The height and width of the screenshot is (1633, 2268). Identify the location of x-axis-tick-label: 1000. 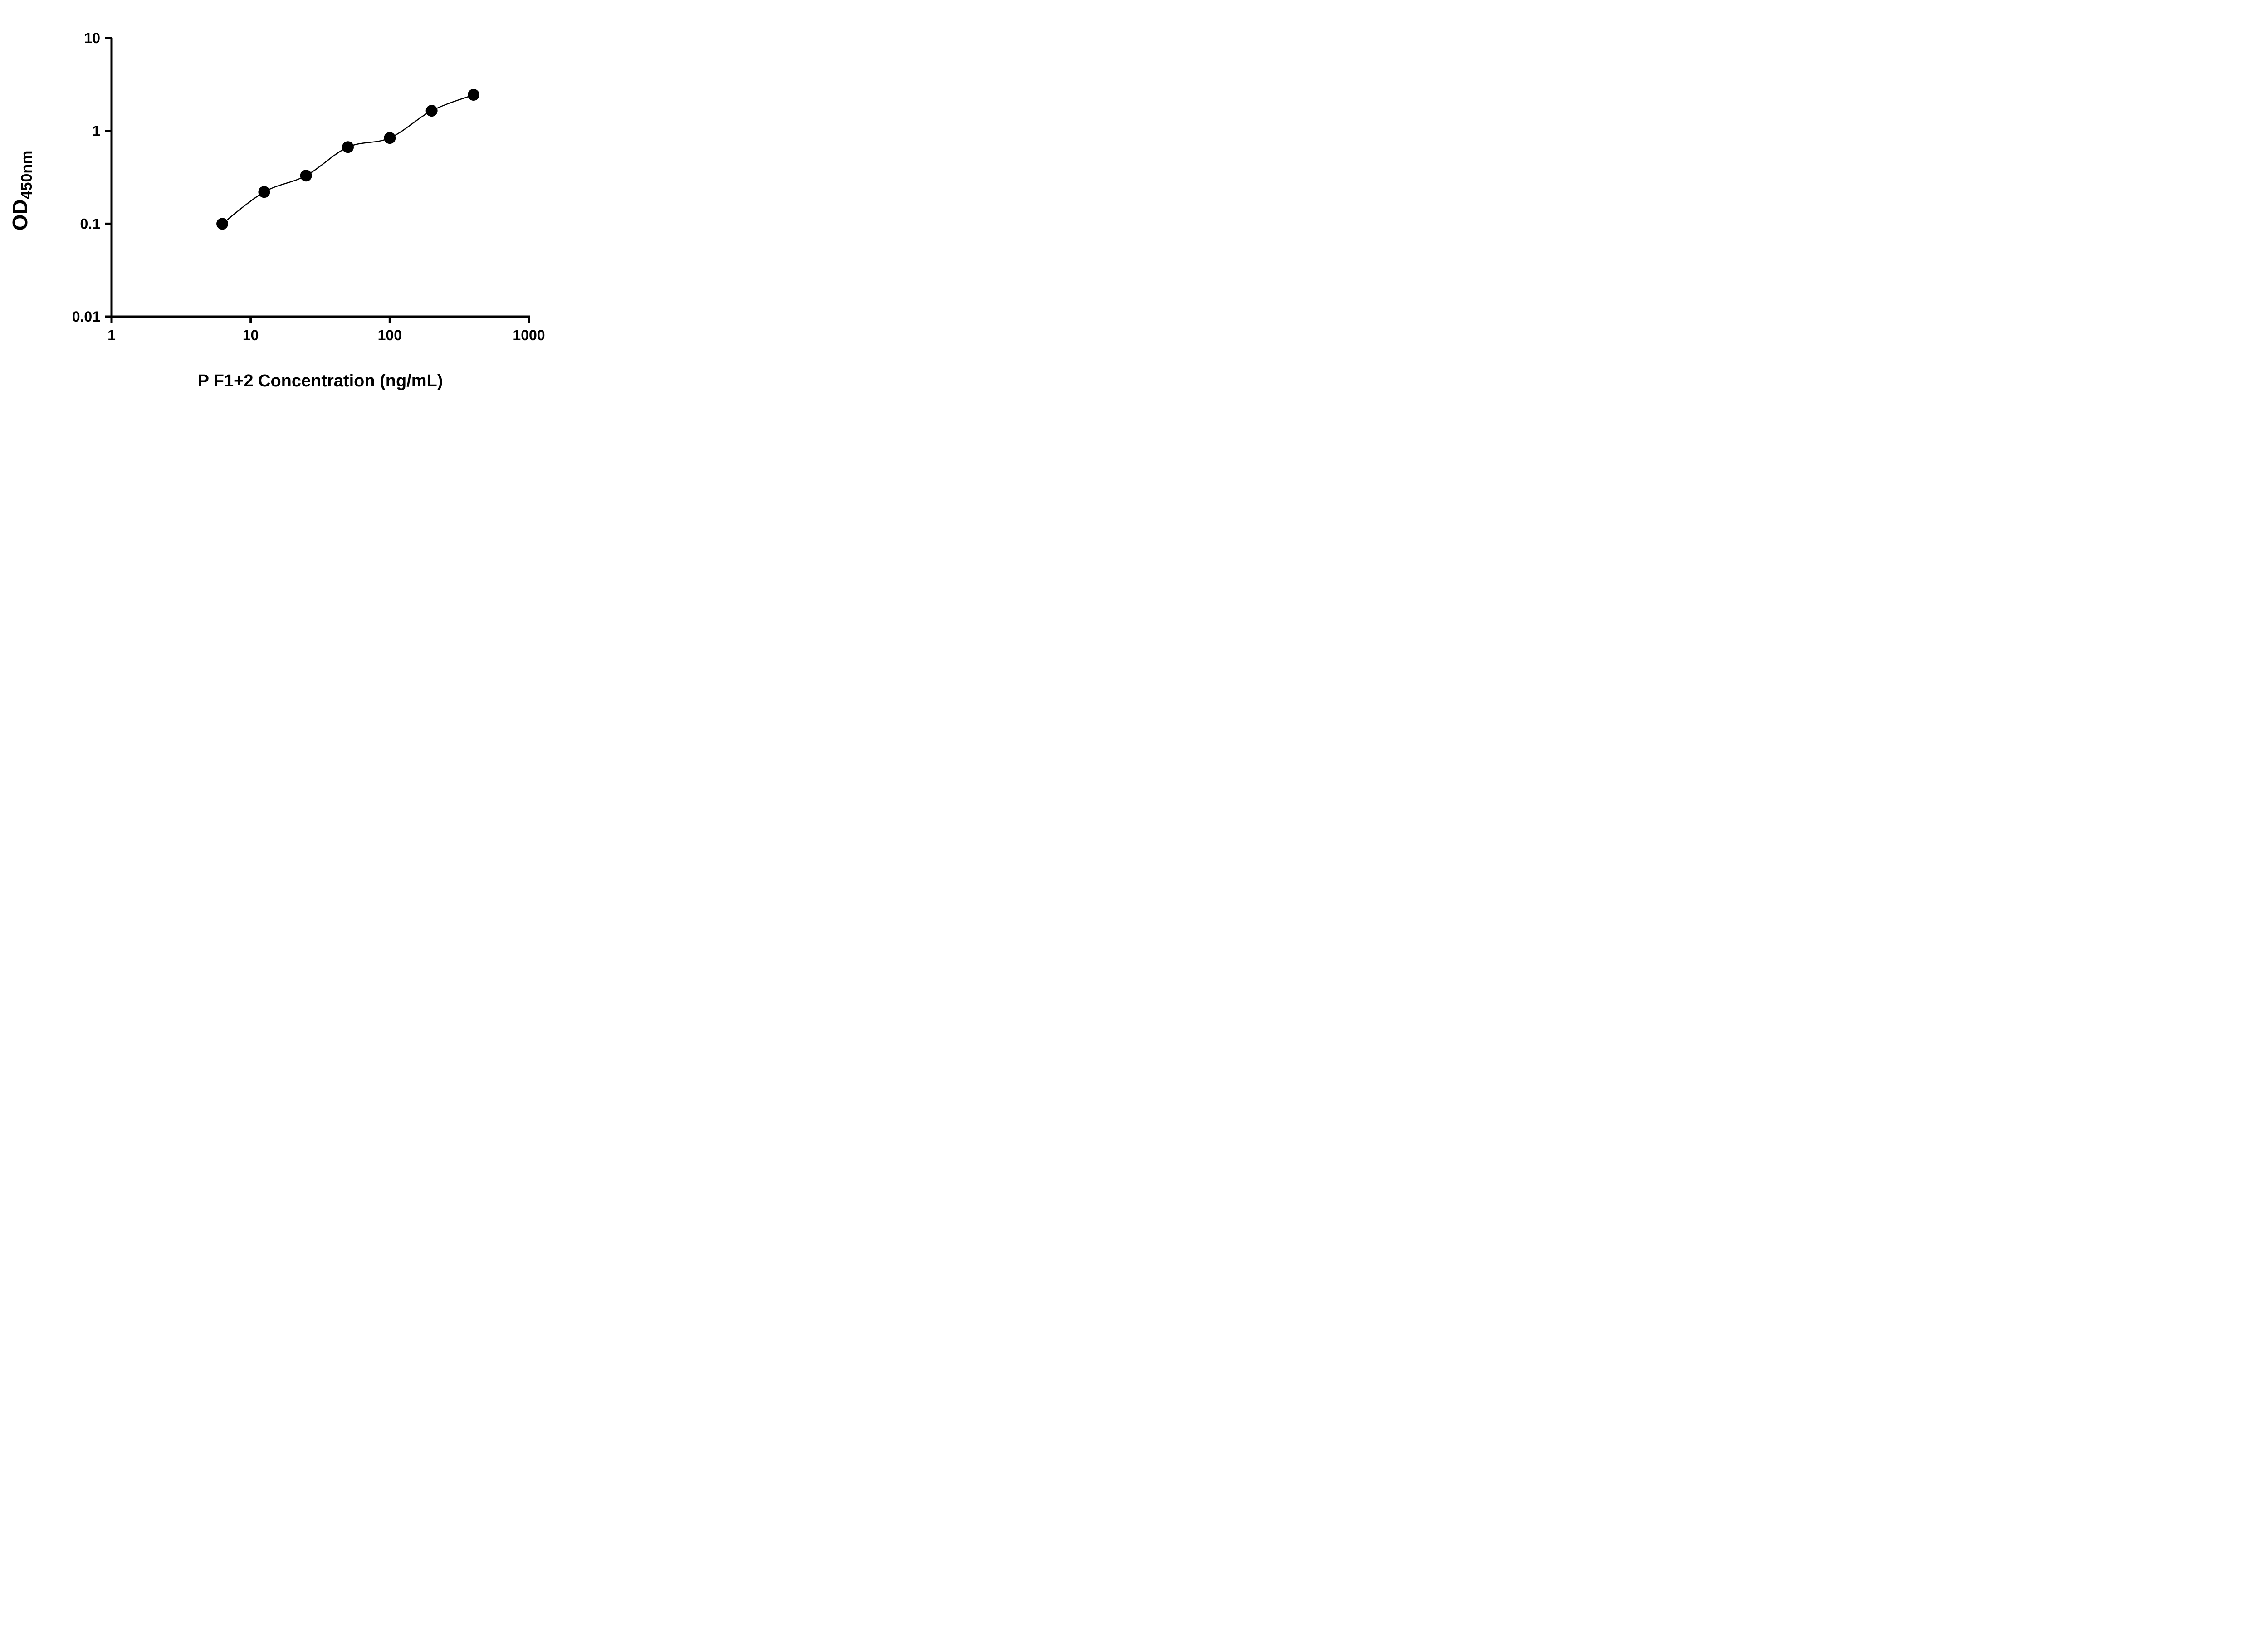
(529, 335).